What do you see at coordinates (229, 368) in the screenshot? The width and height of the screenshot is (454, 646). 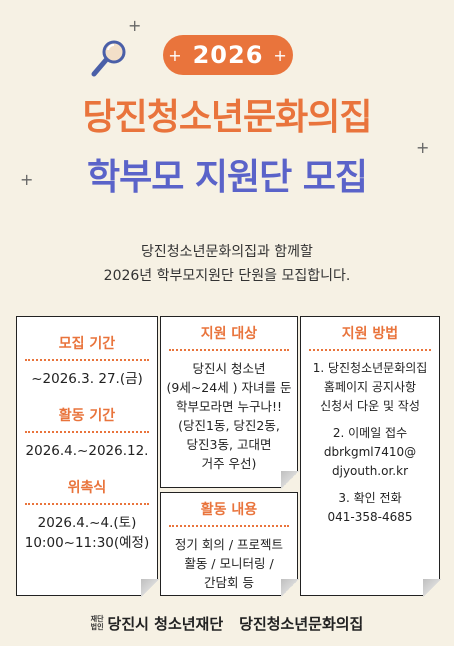 I see `target-line: 당진시 청소년` at bounding box center [229, 368].